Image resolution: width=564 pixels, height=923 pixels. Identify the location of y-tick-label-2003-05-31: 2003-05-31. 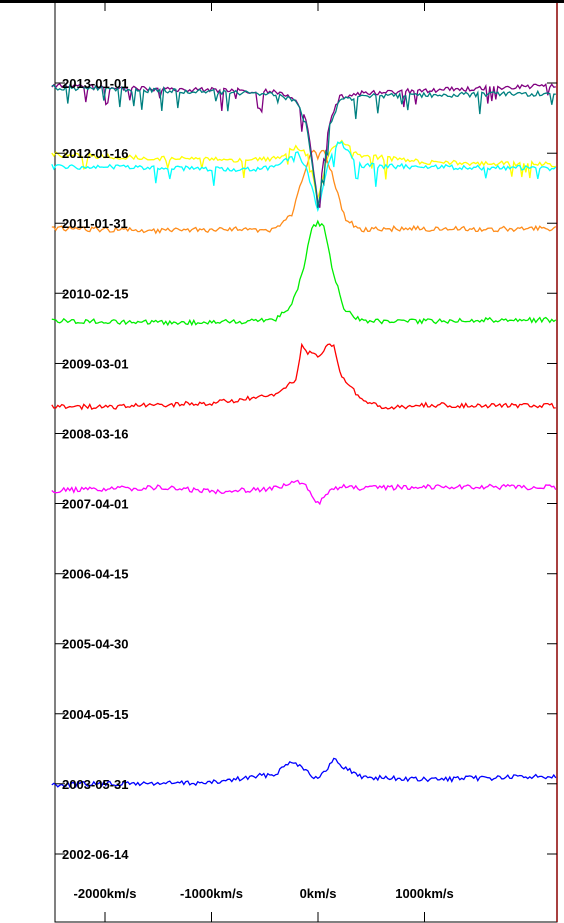
(95, 784).